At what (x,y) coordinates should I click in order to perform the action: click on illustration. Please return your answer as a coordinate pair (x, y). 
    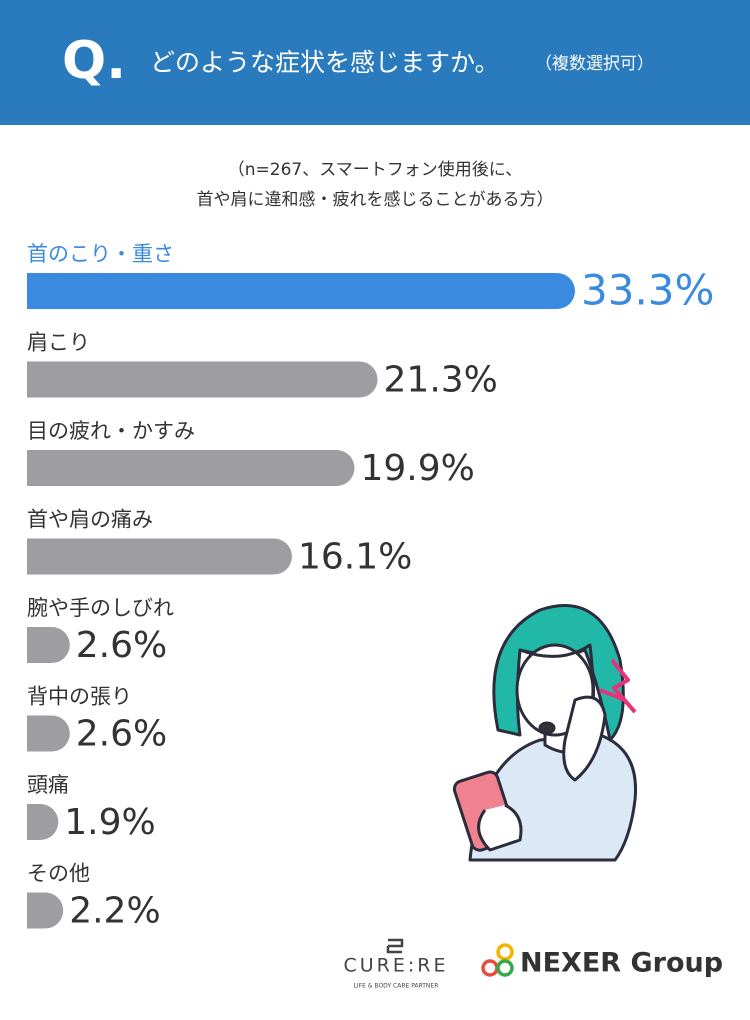
    Looking at the image, I should click on (545, 733).